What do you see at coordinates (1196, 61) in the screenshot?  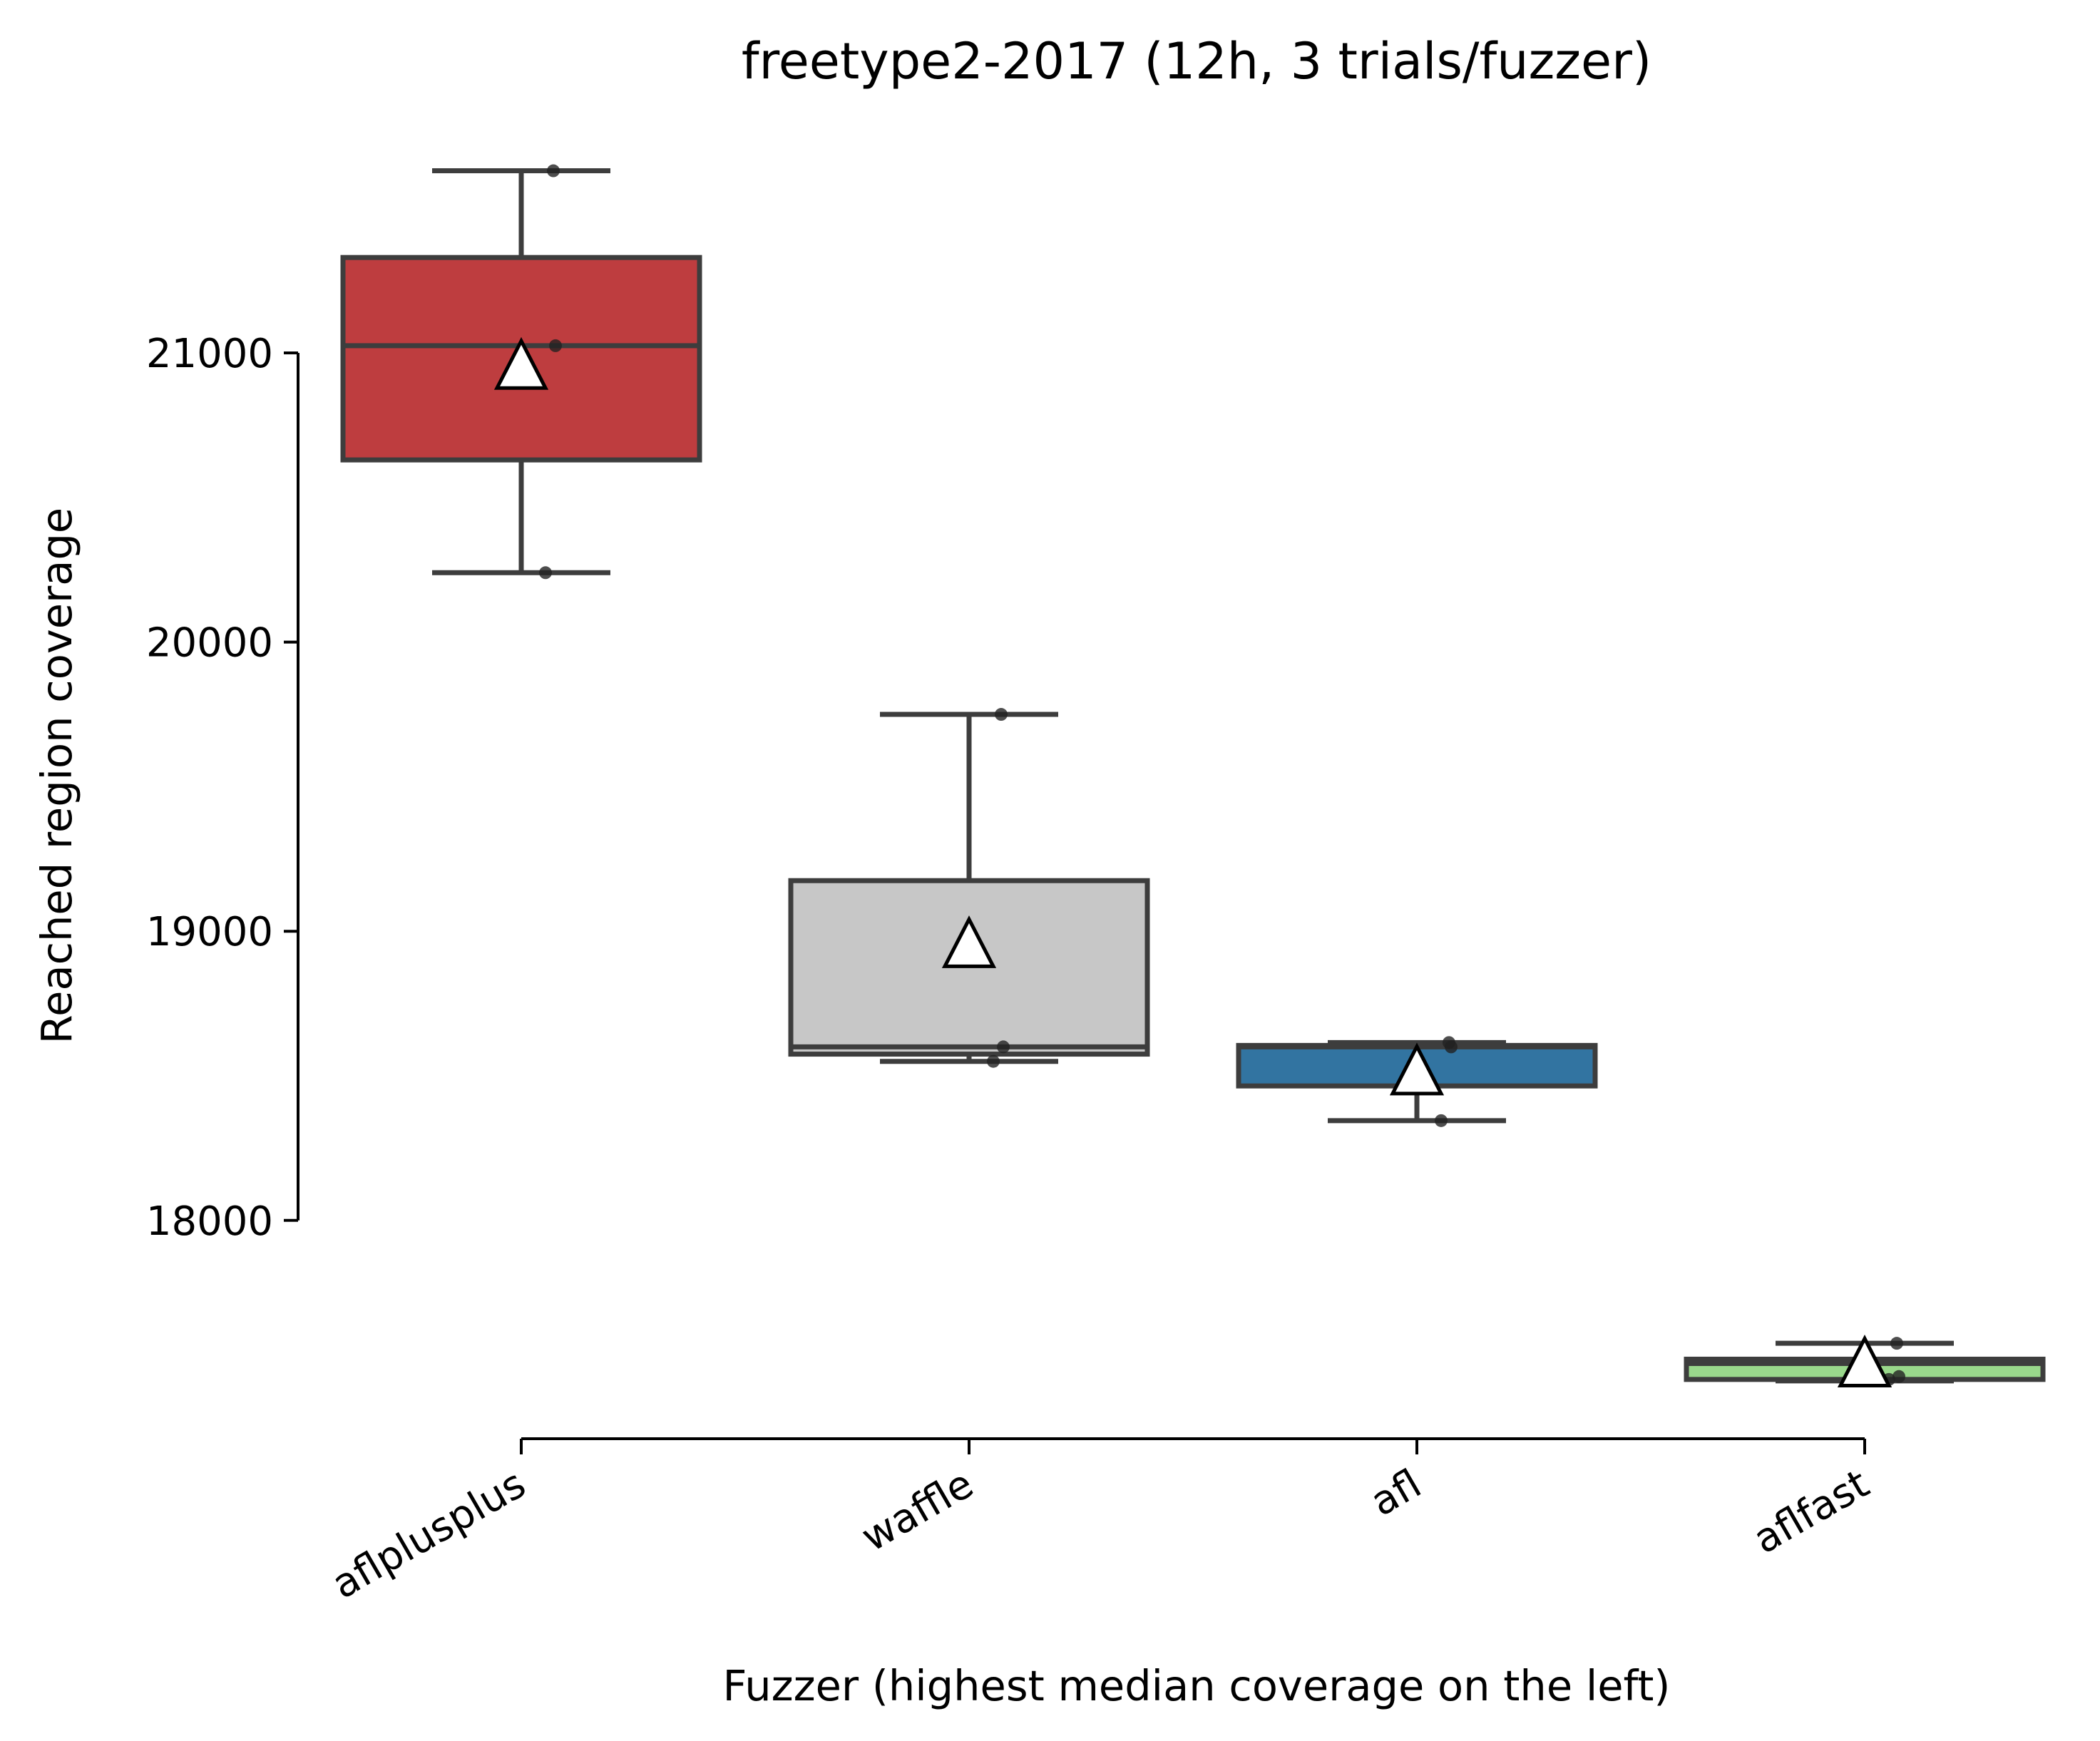 I see `chart-title: freetype2-2017 (12h, 3 trials/fuzzer)` at bounding box center [1196, 61].